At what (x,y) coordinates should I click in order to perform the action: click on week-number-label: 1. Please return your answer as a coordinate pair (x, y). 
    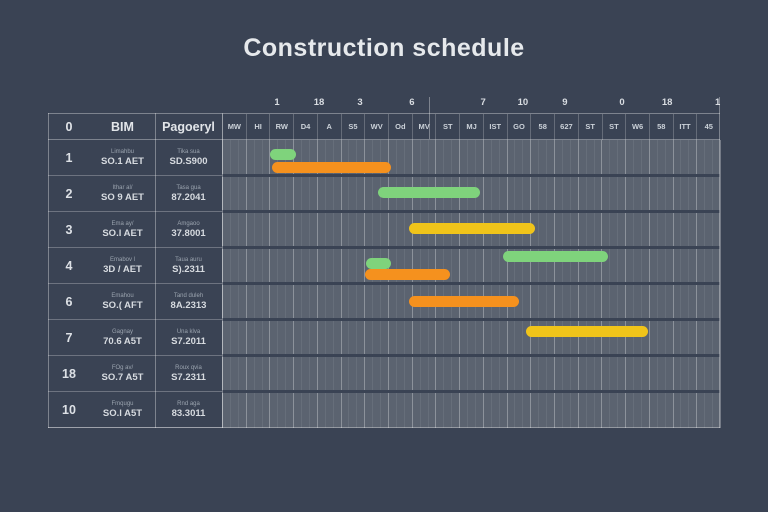
    Looking at the image, I should click on (277, 102).